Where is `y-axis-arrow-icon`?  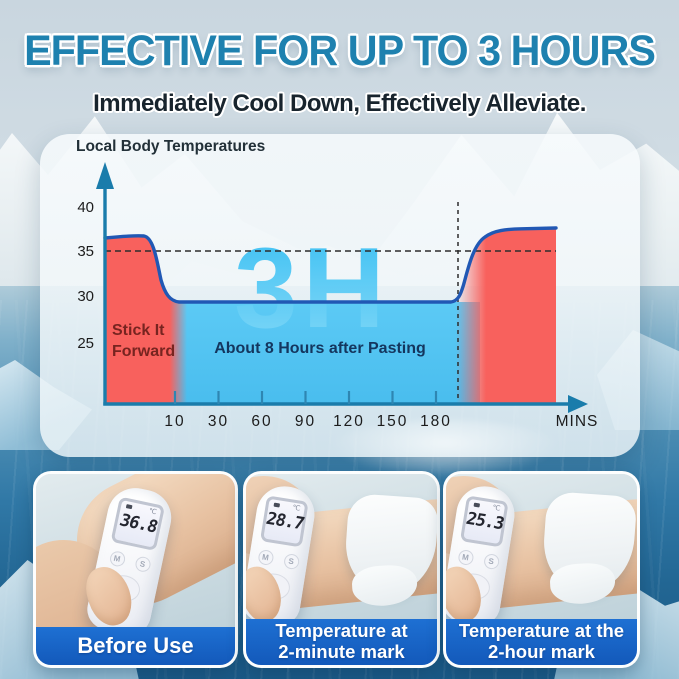 y-axis-arrow-icon is located at coordinates (105, 175).